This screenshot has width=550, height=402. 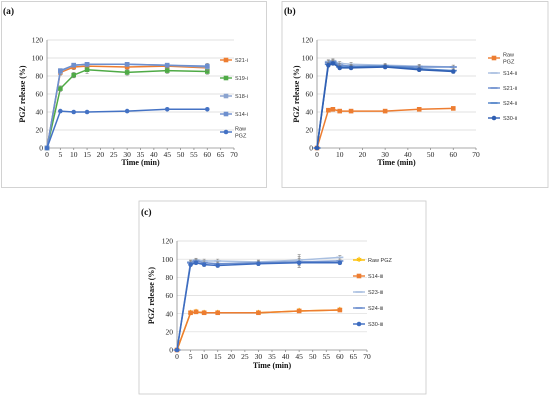 I want to click on legend-item: S14-i, so click(x=234, y=114).